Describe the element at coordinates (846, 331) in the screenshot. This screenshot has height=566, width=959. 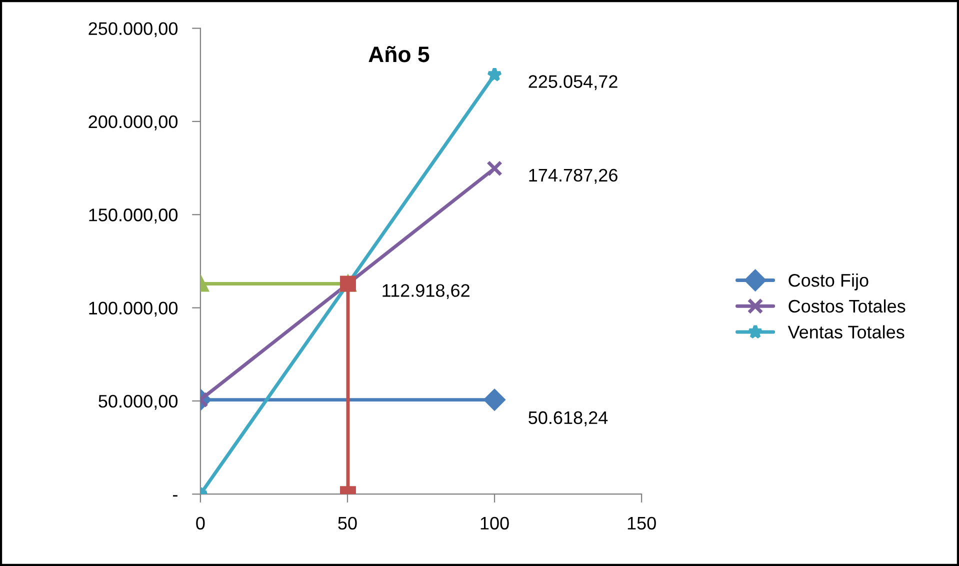
I see `legend-label: Ventas Totales` at that location.